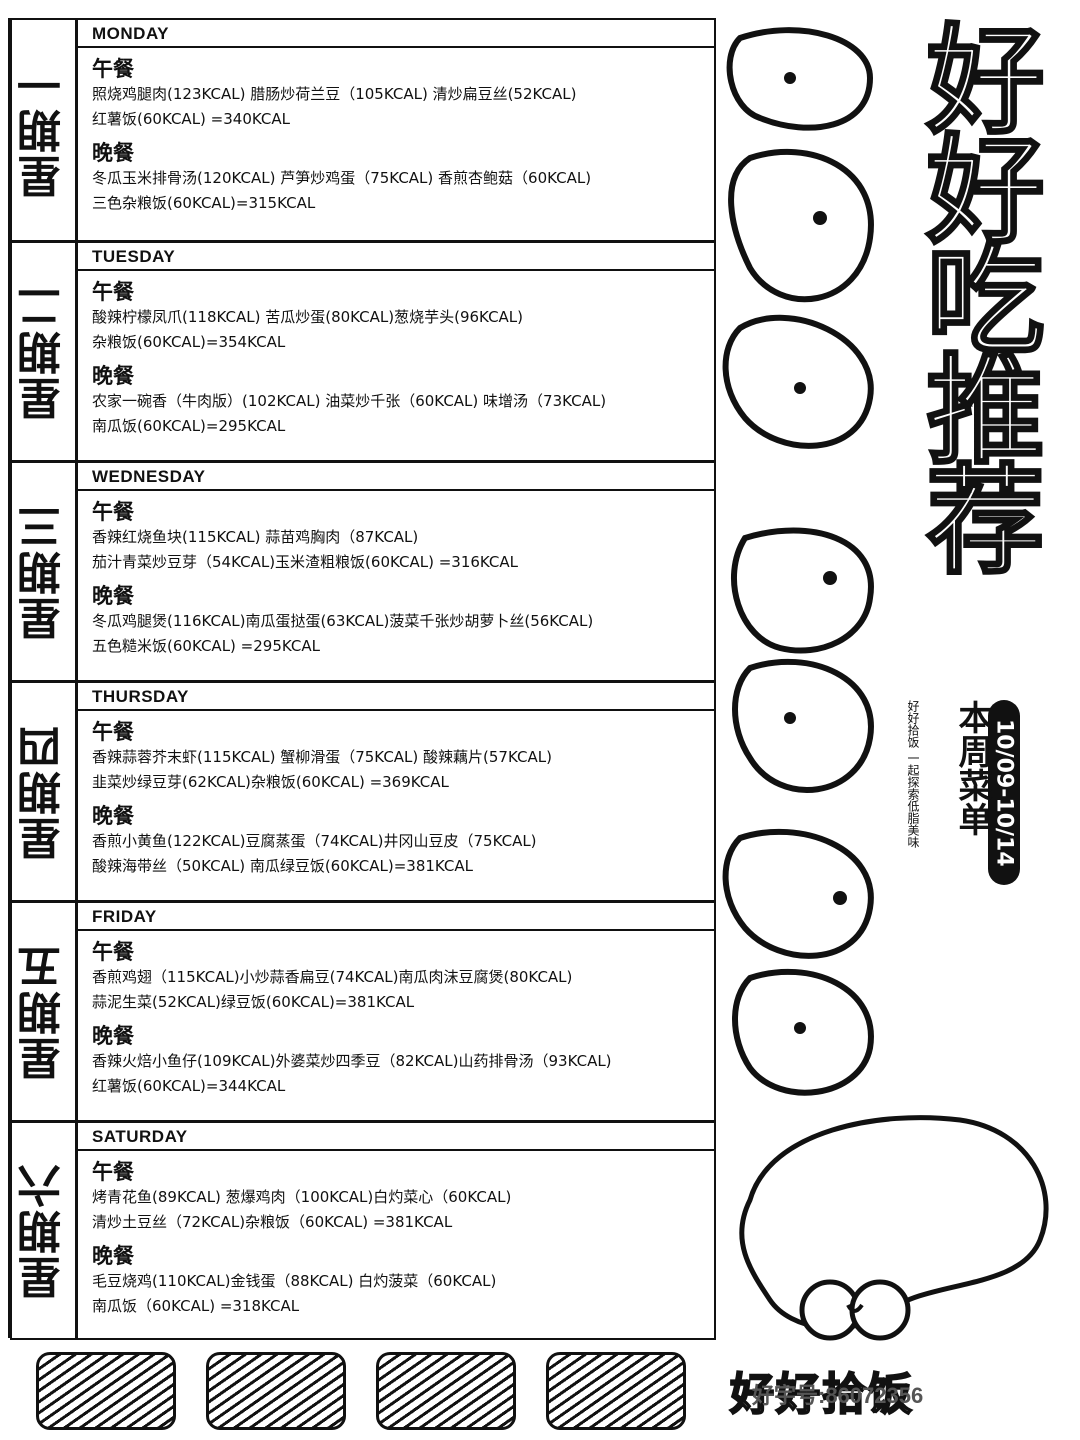 Image resolution: width=1080 pixels, height=1440 pixels. I want to click on day-name-cn: 星期四, so click(43, 791).